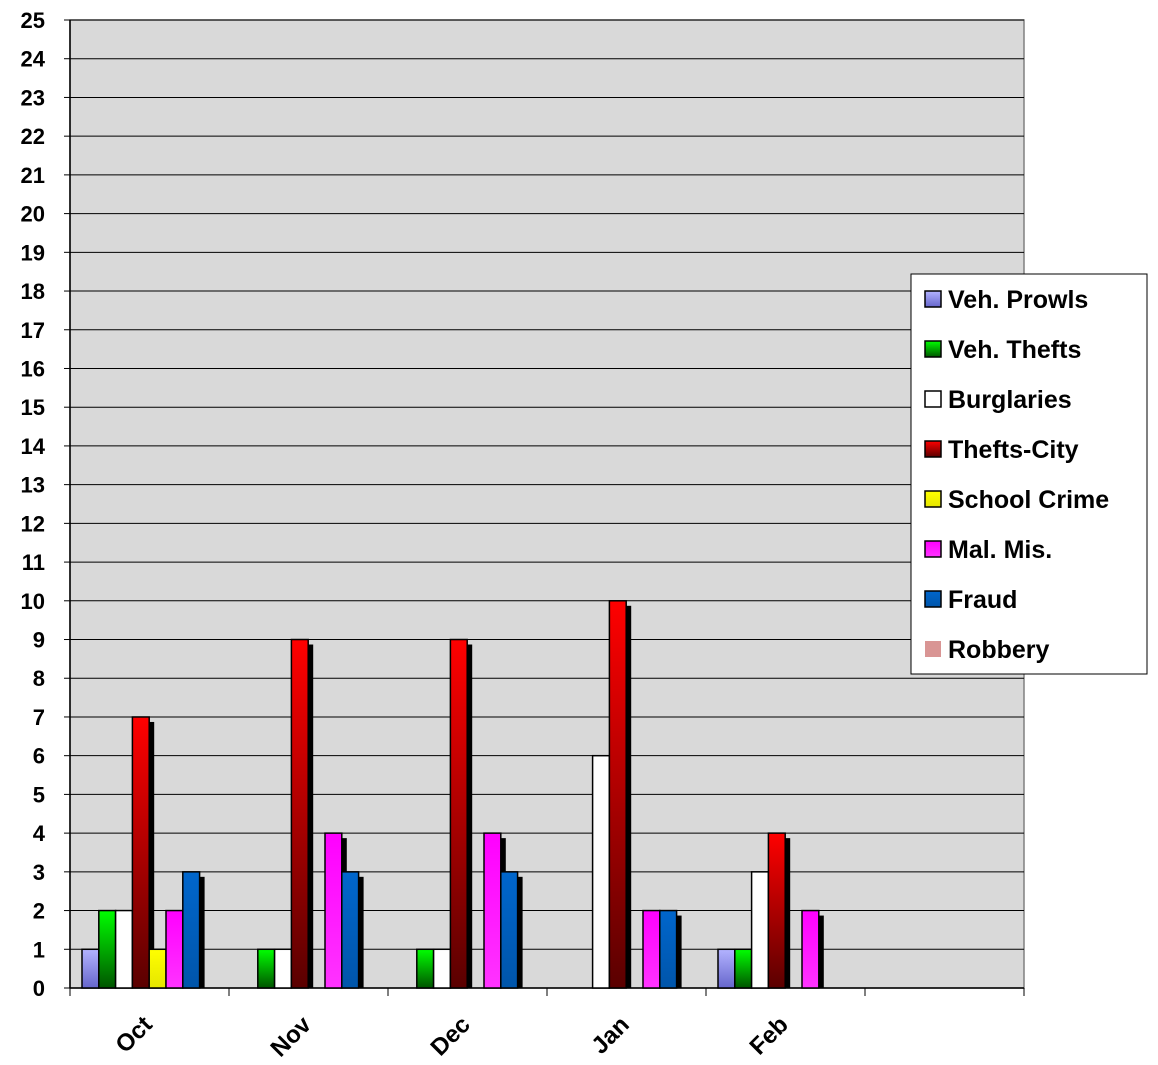 The width and height of the screenshot is (1158, 1065). I want to click on legend-label: Veh. Thefts, so click(1014, 350).